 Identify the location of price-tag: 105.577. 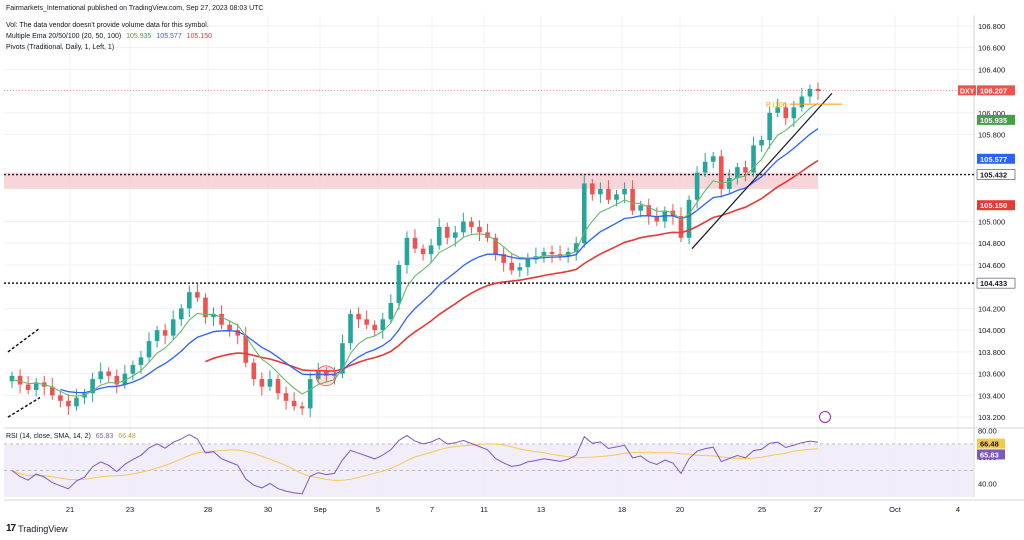
(996, 158).